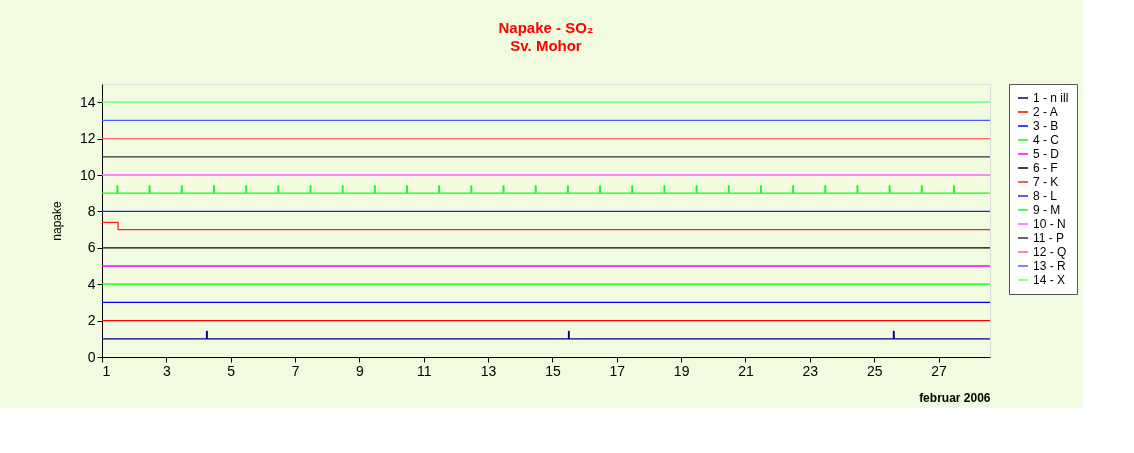 The image size is (1134, 453). What do you see at coordinates (1047, 210) in the screenshot?
I see `legend-label: 9 - M` at bounding box center [1047, 210].